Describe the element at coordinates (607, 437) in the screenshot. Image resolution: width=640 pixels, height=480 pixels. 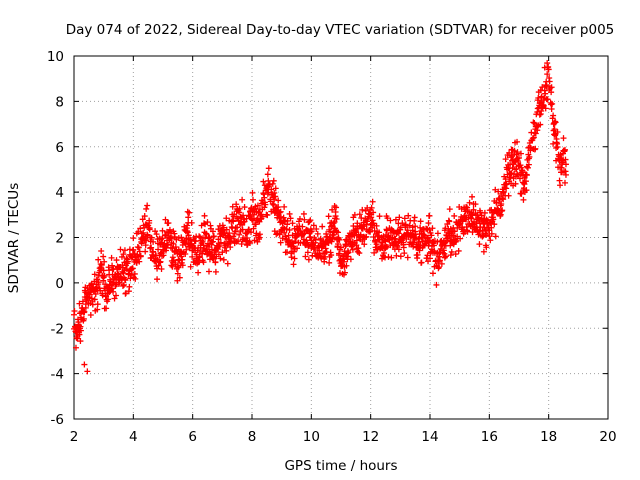
I see `x-tick-label: 20` at that location.